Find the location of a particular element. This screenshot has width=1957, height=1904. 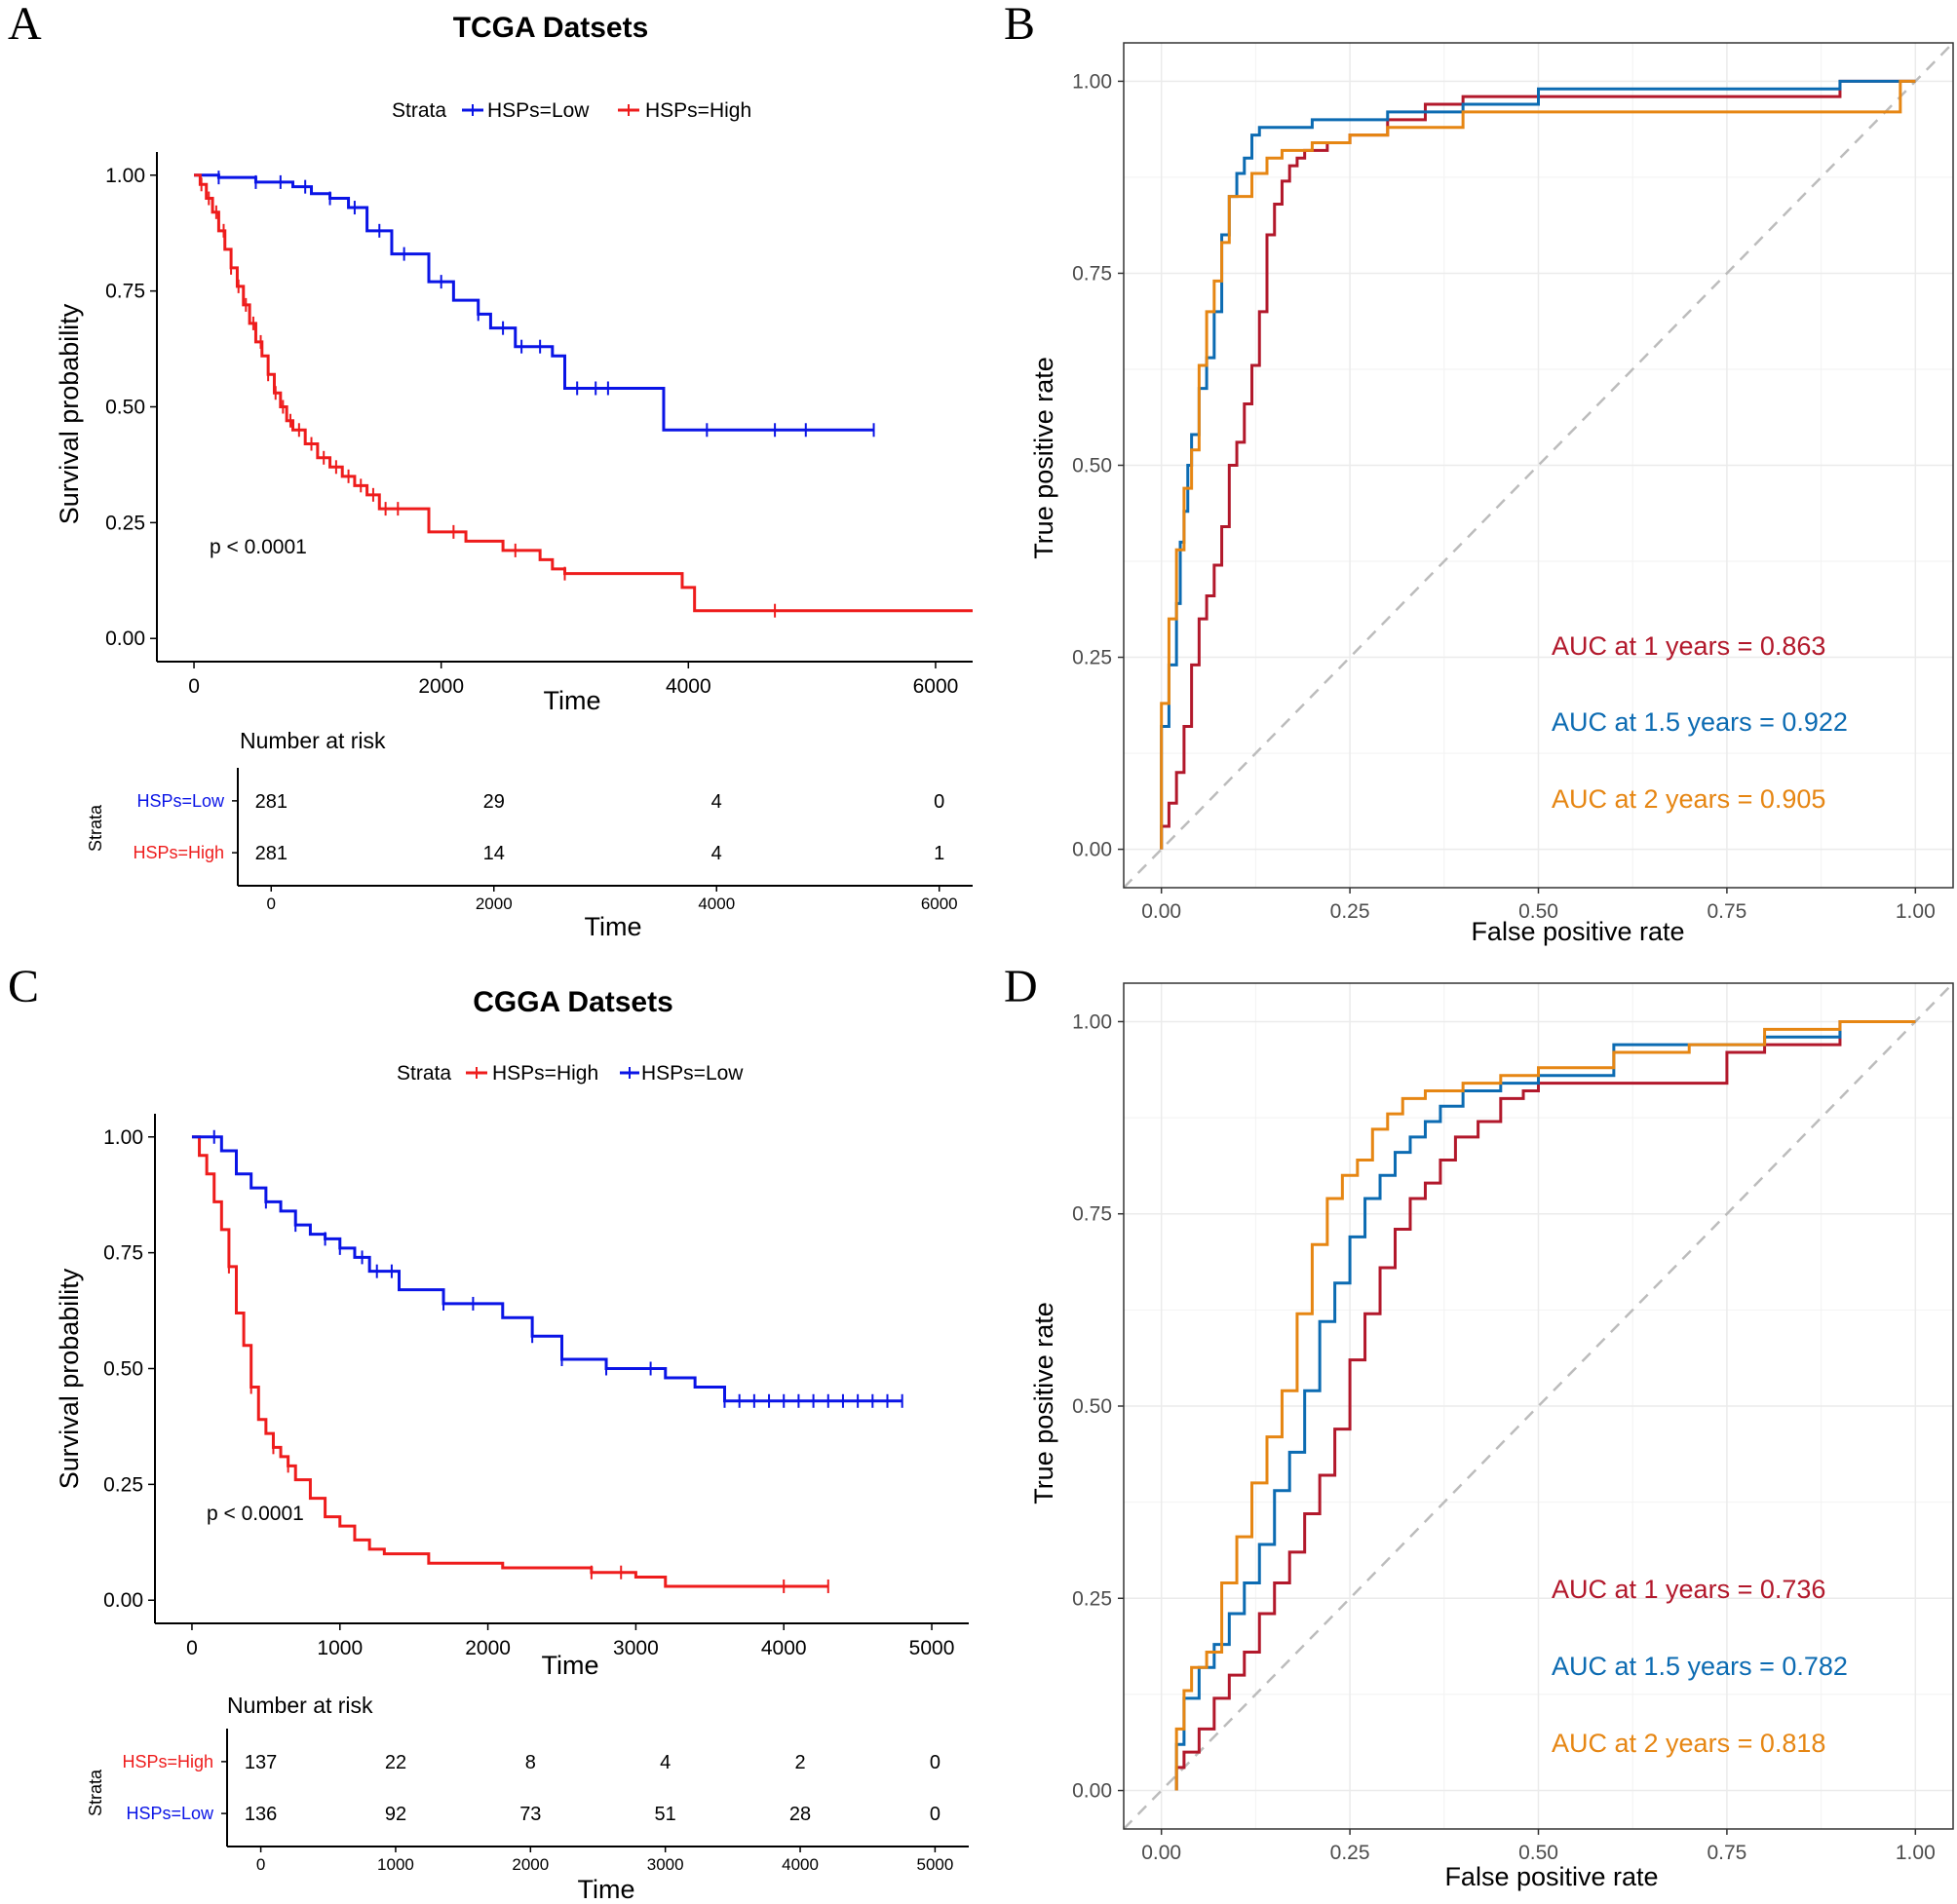

panel-a-x-tick-label: 6000 is located at coordinates (936, 686).